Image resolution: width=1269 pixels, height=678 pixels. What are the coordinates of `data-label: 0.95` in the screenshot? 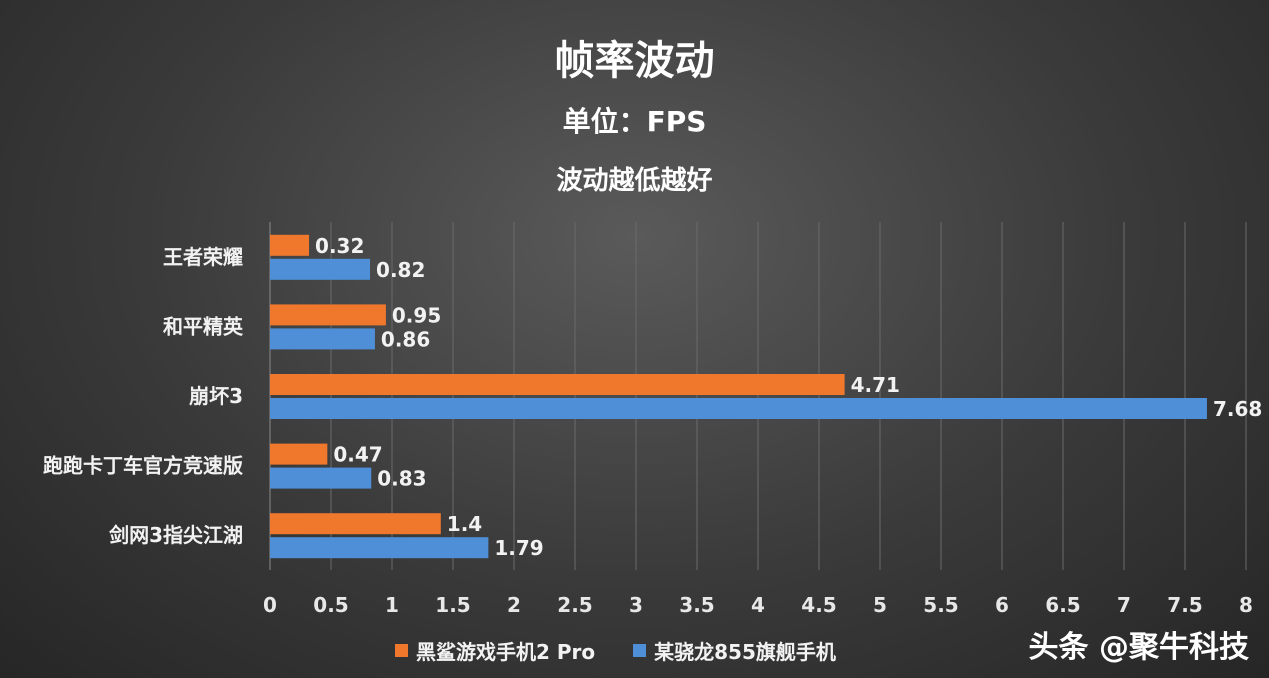 It's located at (416, 315).